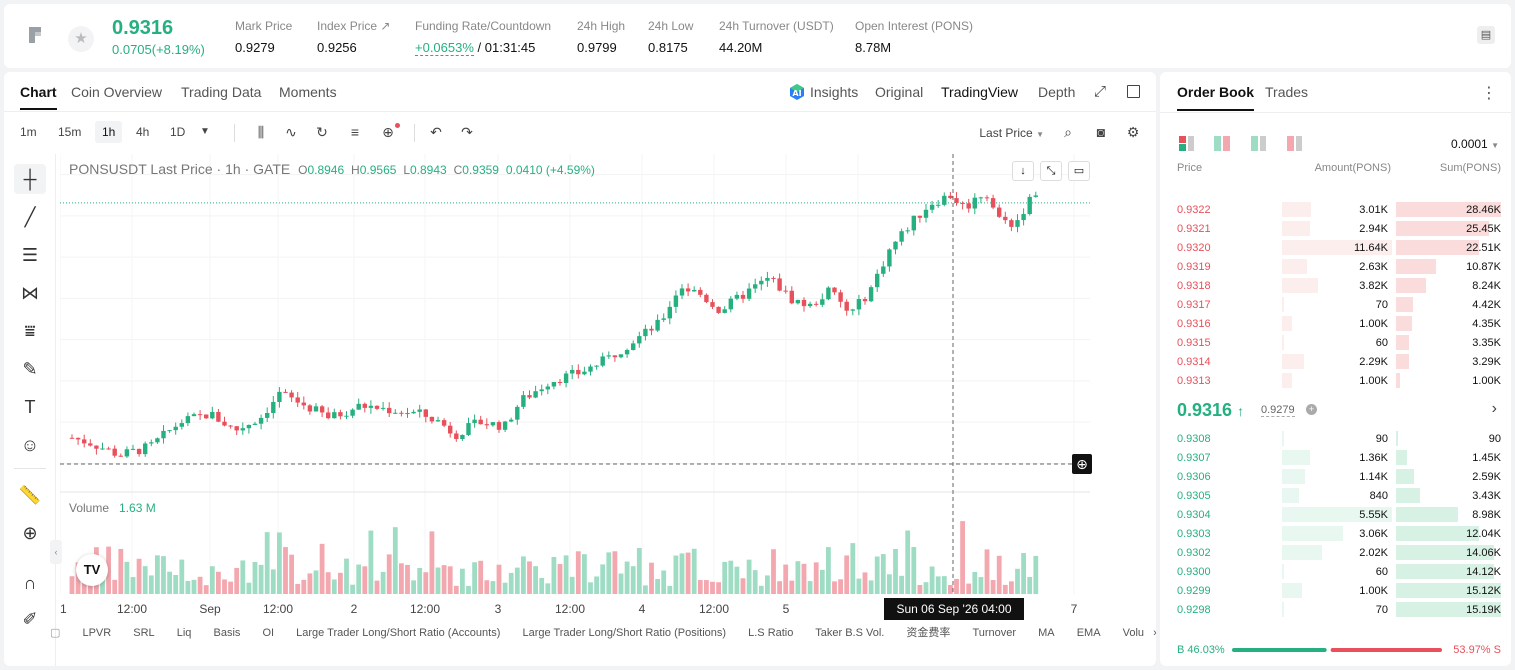 The height and width of the screenshot is (670, 1515). Describe the element at coordinates (30, 495) in the screenshot. I see `ruler-icon: 📏` at that location.